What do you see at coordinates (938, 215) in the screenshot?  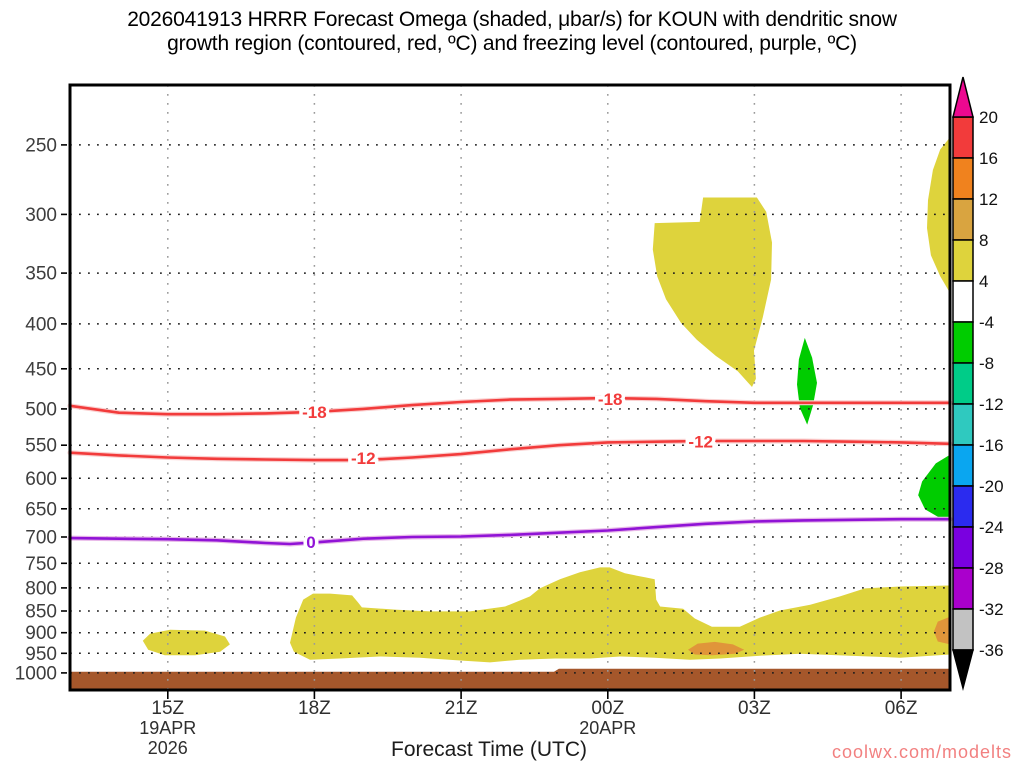 I see `shaded-omega-4-8-right-top` at bounding box center [938, 215].